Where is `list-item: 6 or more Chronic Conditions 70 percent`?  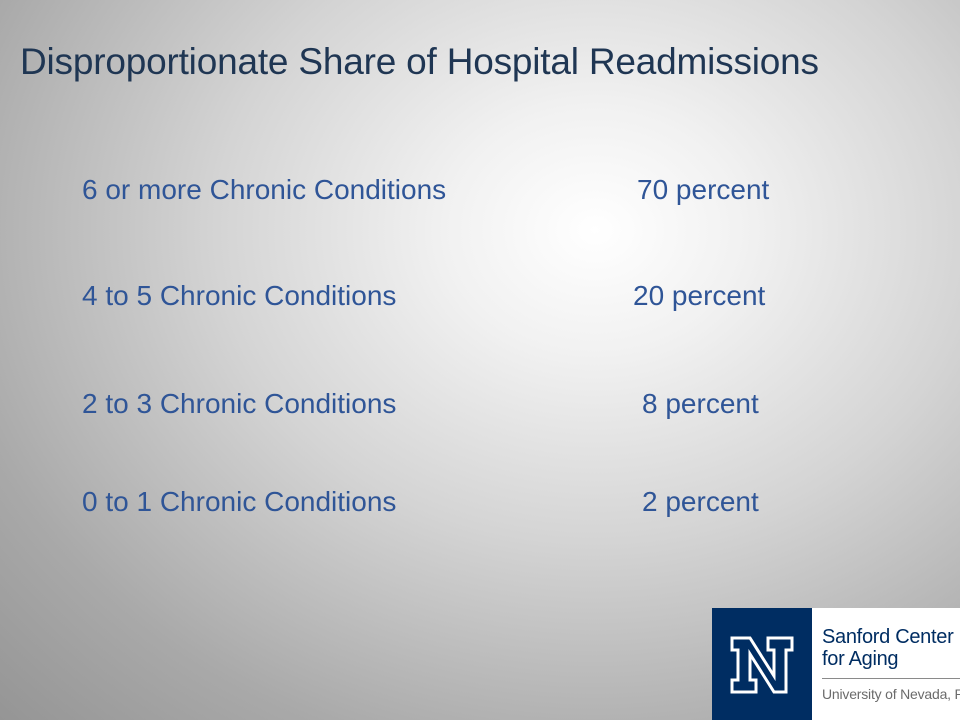
list-item: 6 or more Chronic Conditions 70 percent is located at coordinates (462, 190).